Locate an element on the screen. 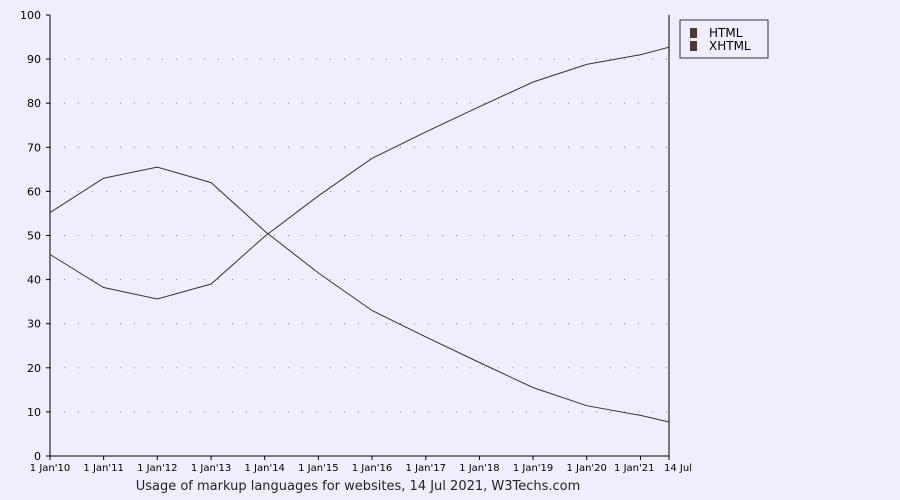 Image resolution: width=900 pixels, height=500 pixels. x-tick-label-11: 1 Jan'21 is located at coordinates (634, 468).